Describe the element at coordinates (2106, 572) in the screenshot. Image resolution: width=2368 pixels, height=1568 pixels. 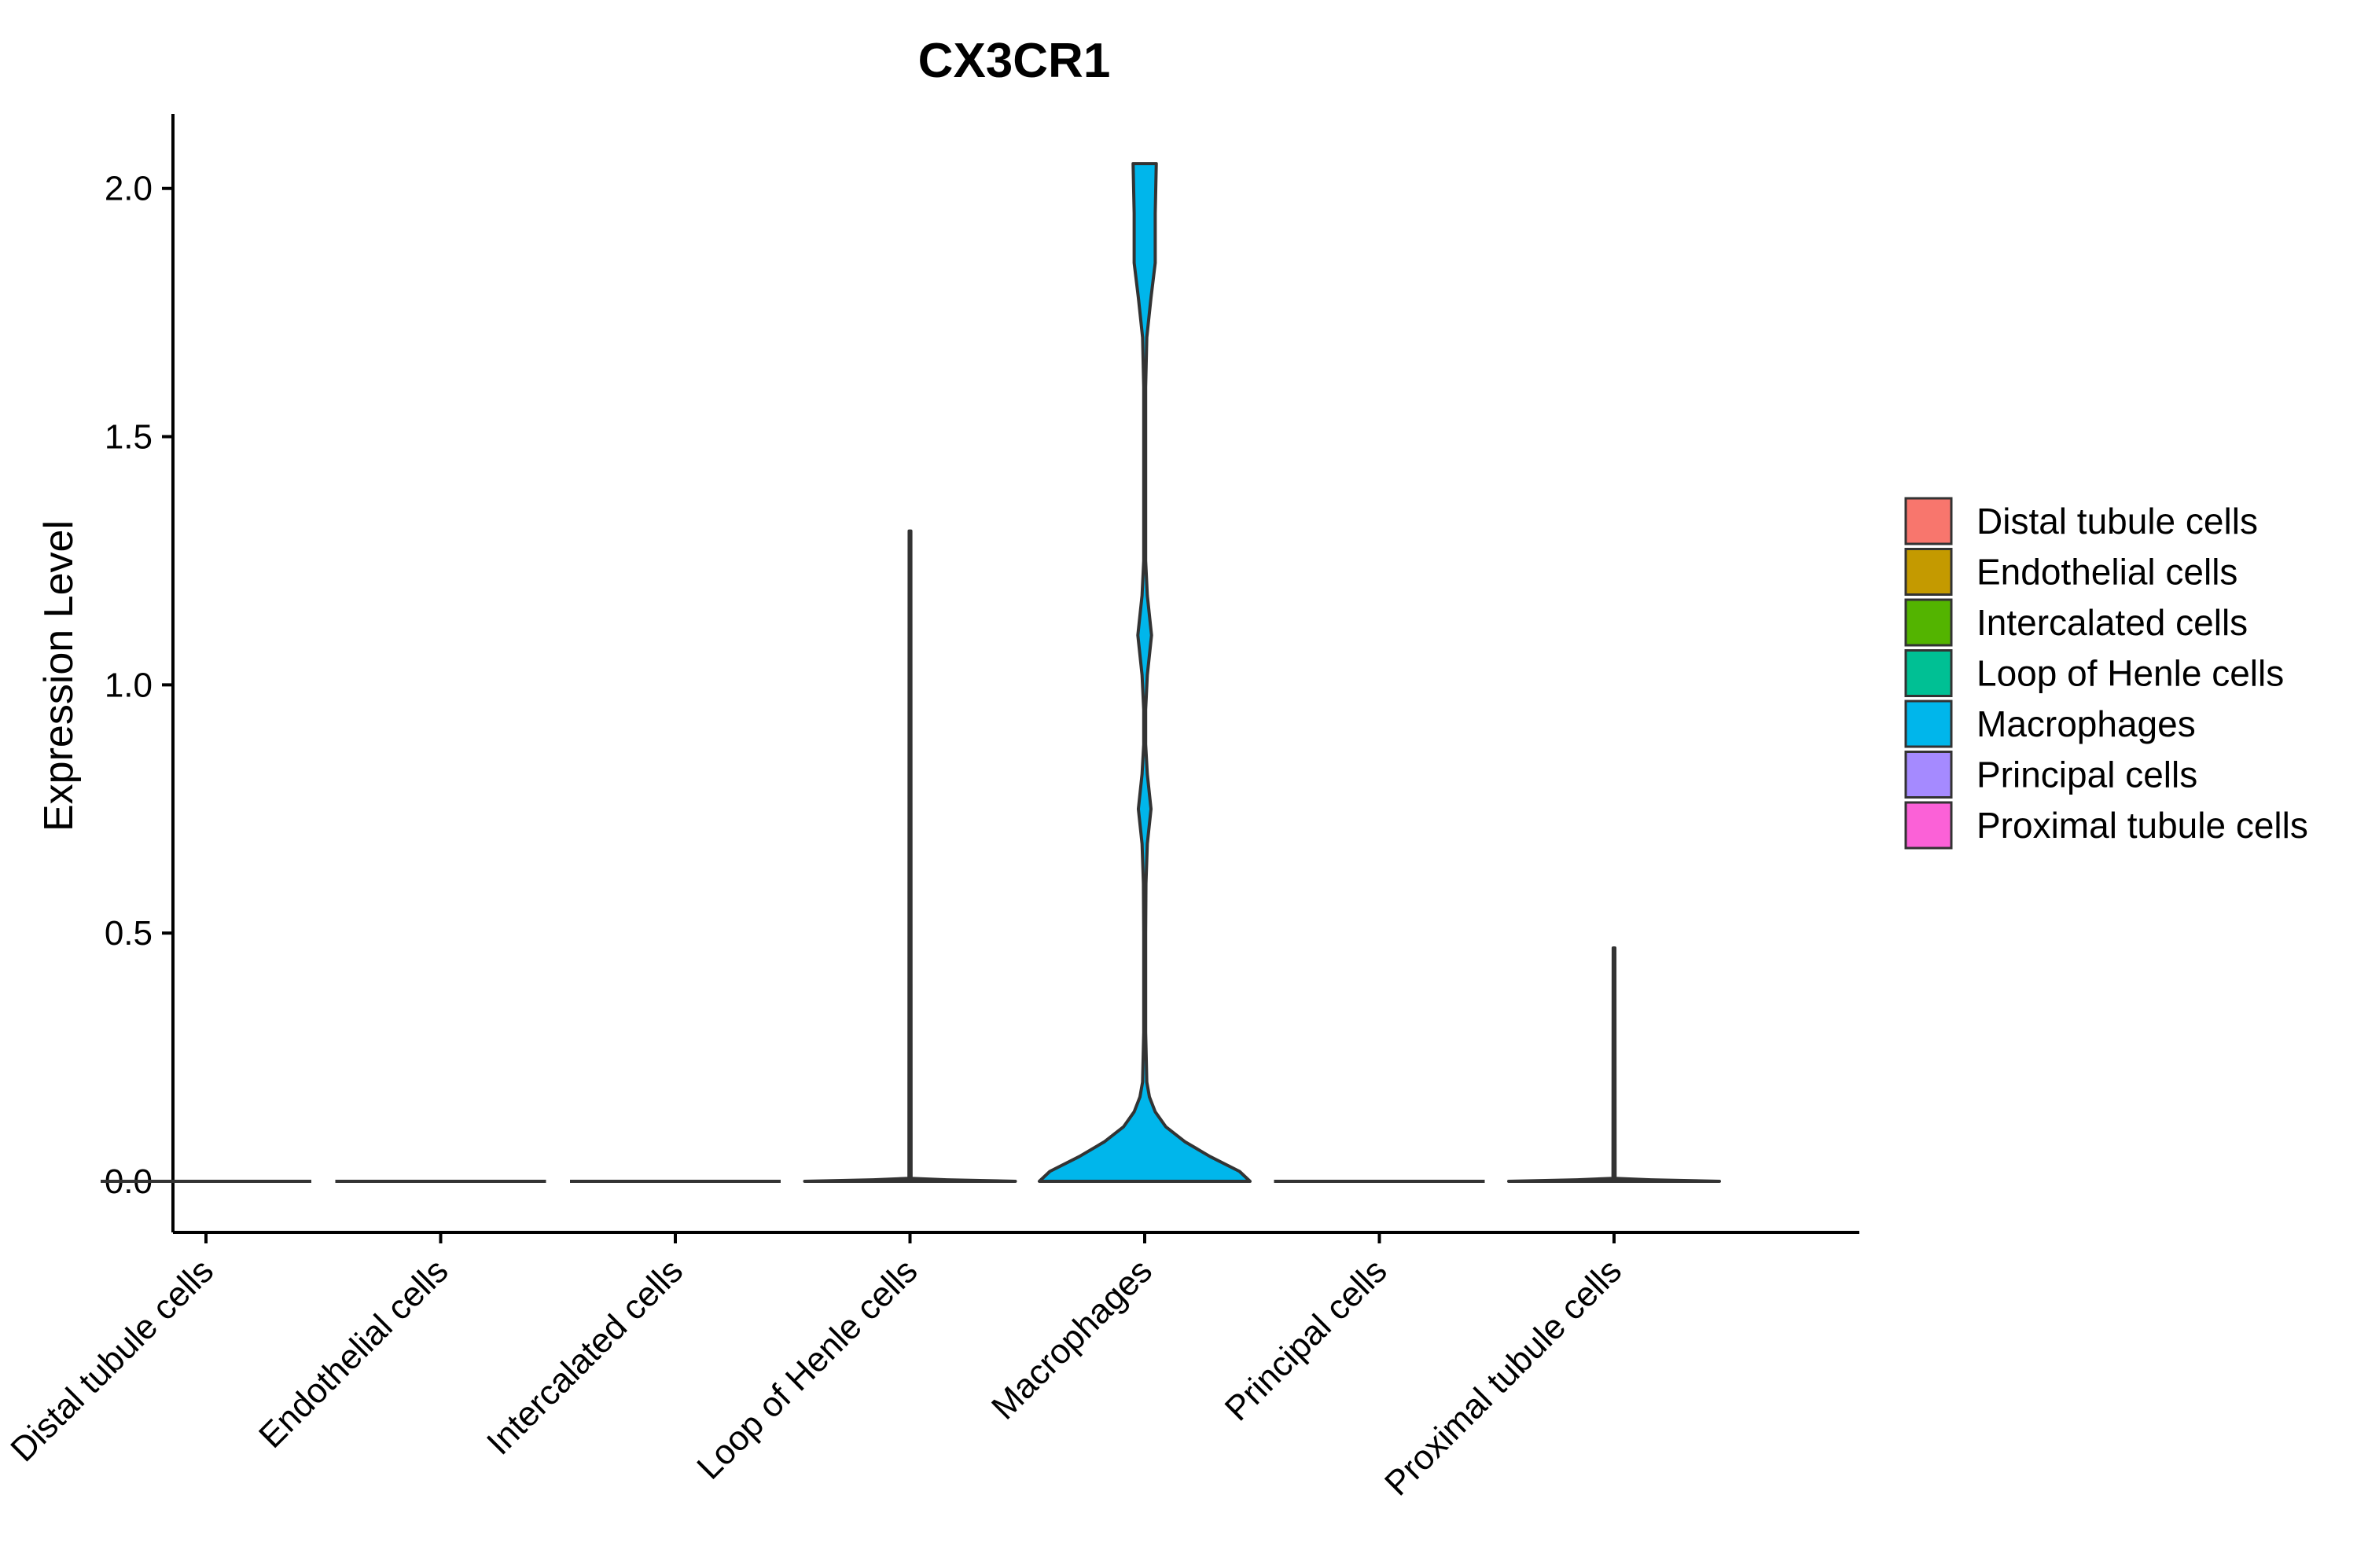
I see `legend-label: Endothelial cells` at that location.